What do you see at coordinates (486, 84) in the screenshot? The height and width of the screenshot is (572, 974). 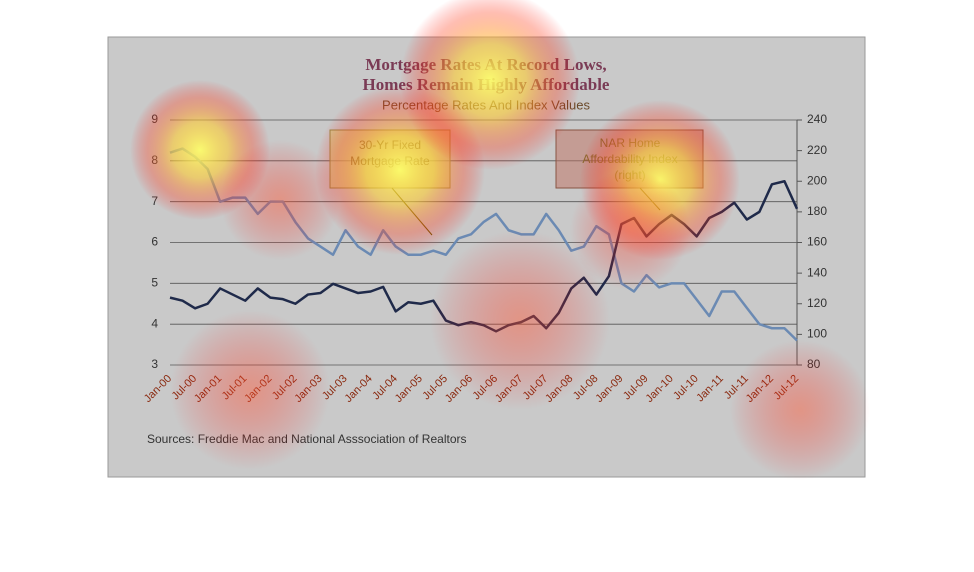 I see `chart-title: Homes Remain Highly Affordable` at bounding box center [486, 84].